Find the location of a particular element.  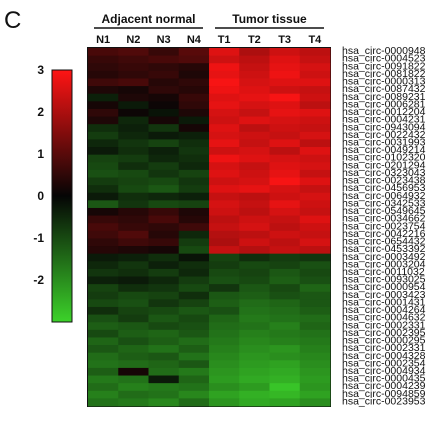

row-label: hsa_circ-0004328 is located at coordinates (384, 356).